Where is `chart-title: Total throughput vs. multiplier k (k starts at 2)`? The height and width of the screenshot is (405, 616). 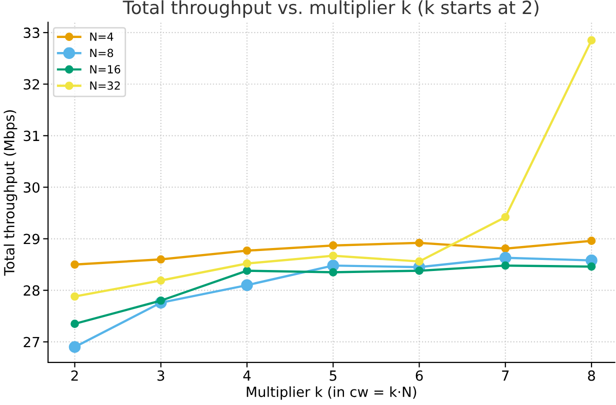
chart-title: Total throughput vs. multiplier k (k starts at 2) is located at coordinates (330, 9).